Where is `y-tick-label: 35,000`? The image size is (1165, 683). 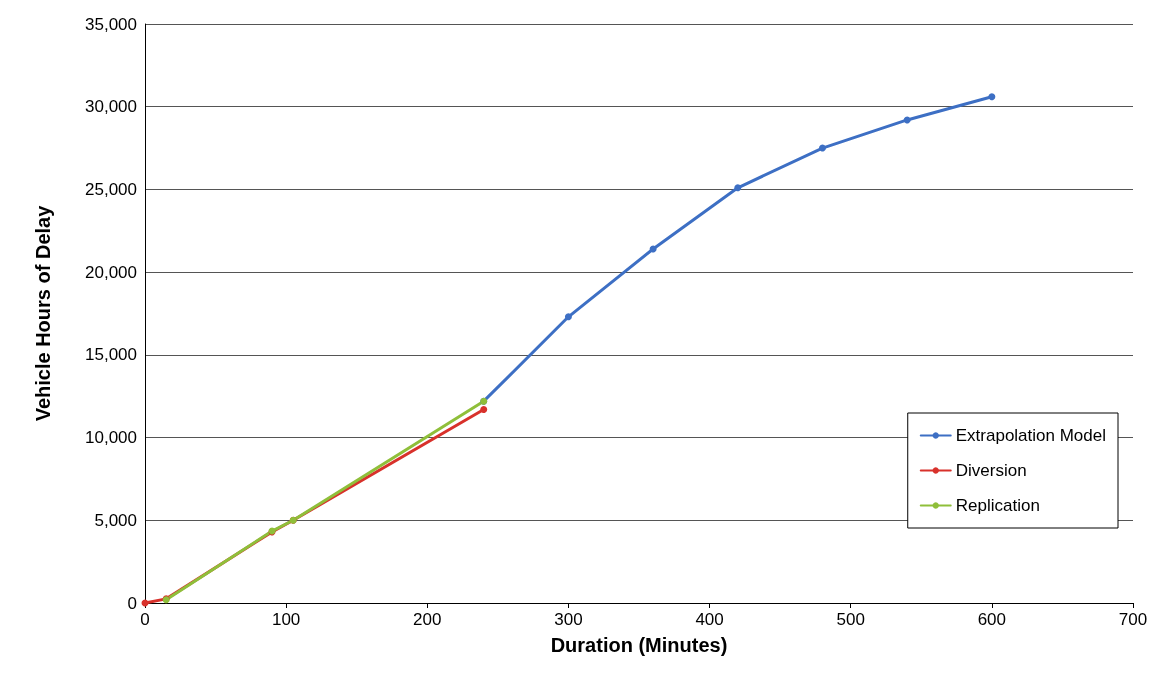 y-tick-label: 35,000 is located at coordinates (111, 24).